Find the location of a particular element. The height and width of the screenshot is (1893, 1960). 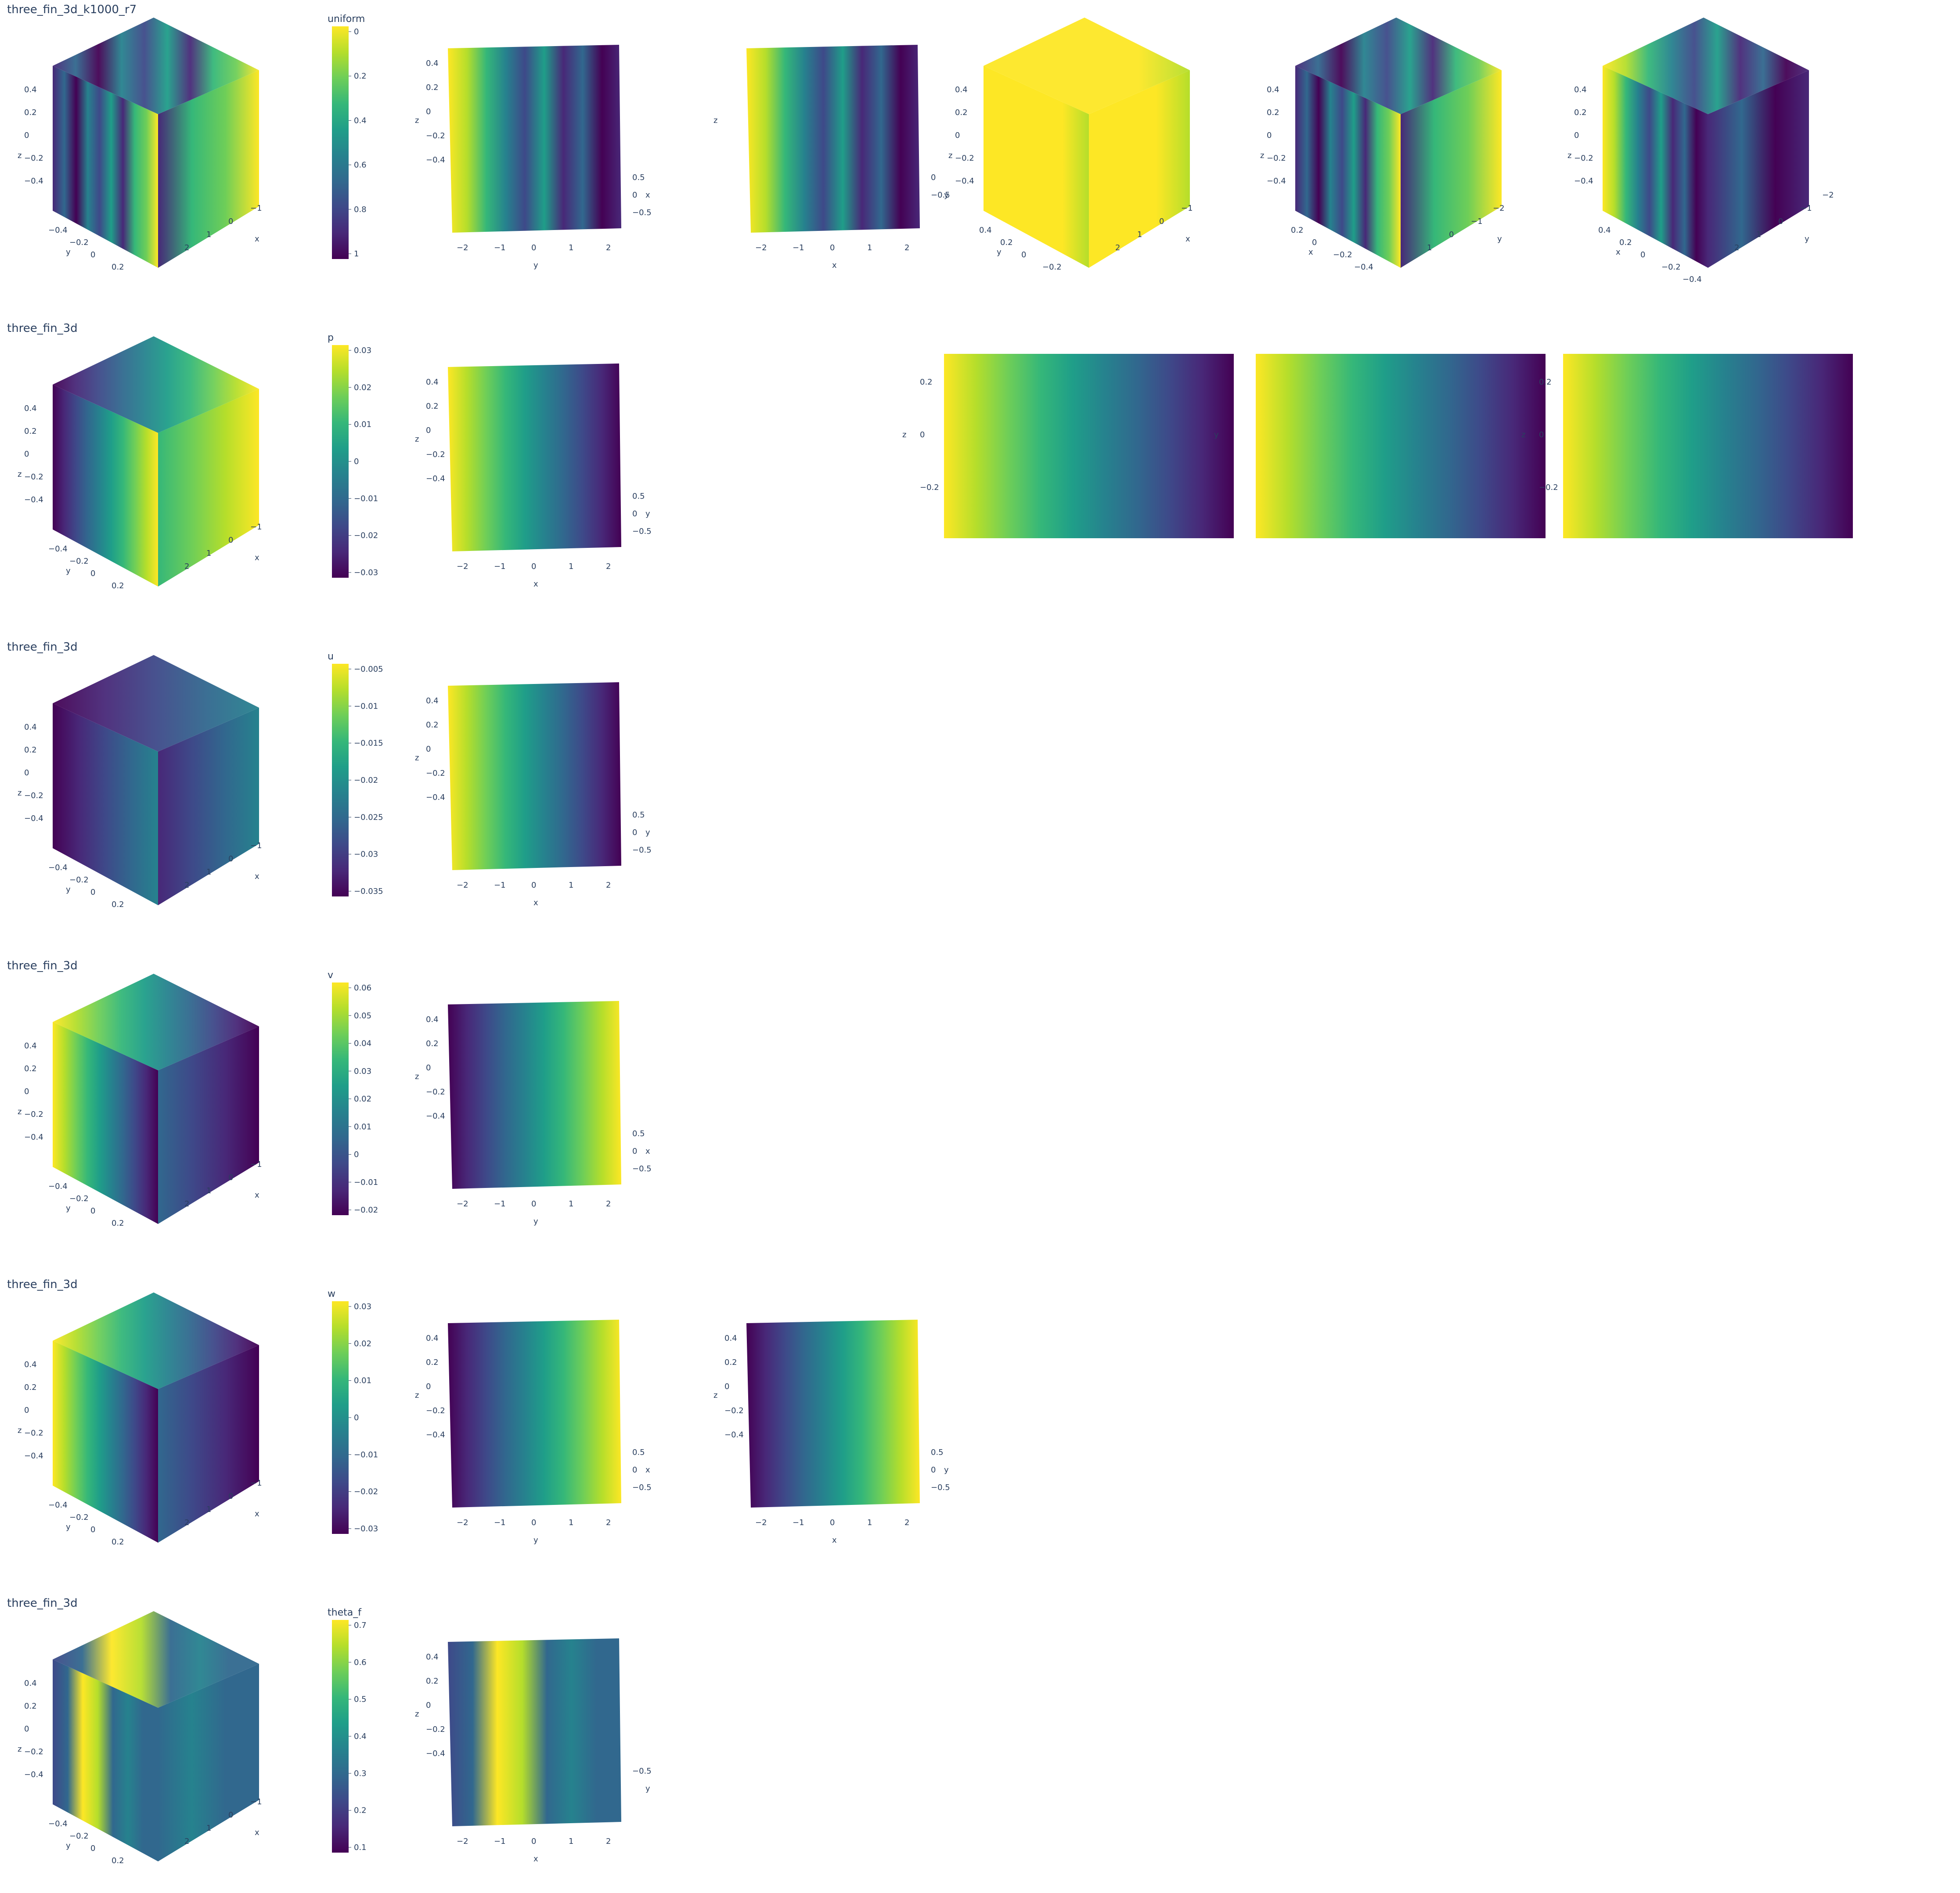

colorbar-tick-label: 0.8 is located at coordinates (360, 209).